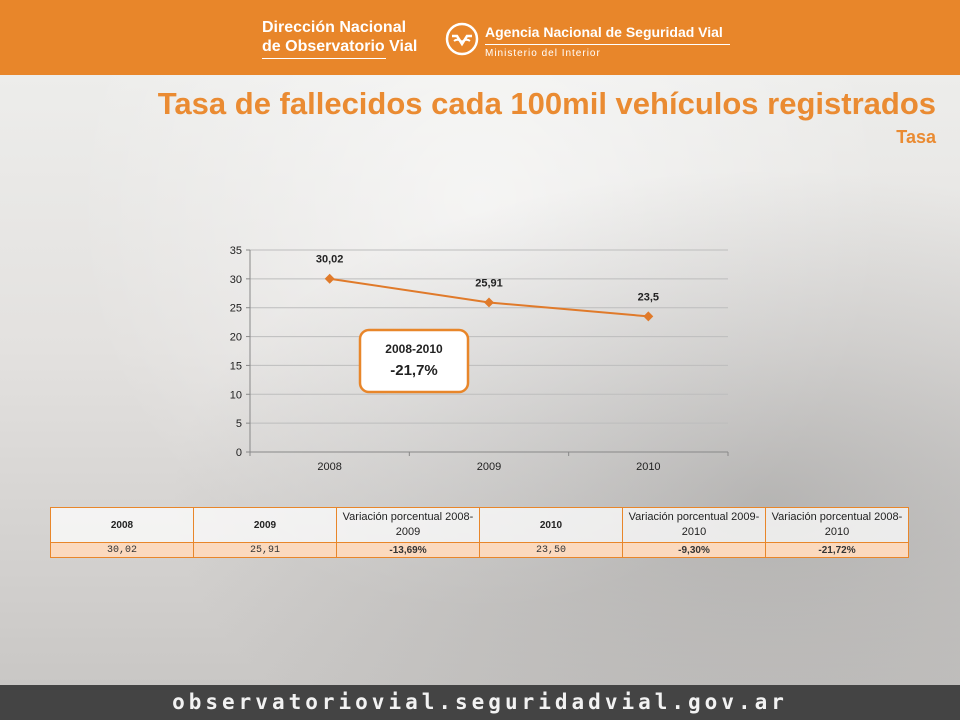 The height and width of the screenshot is (720, 960). What do you see at coordinates (324, 58) in the screenshot?
I see `logo-underline` at bounding box center [324, 58].